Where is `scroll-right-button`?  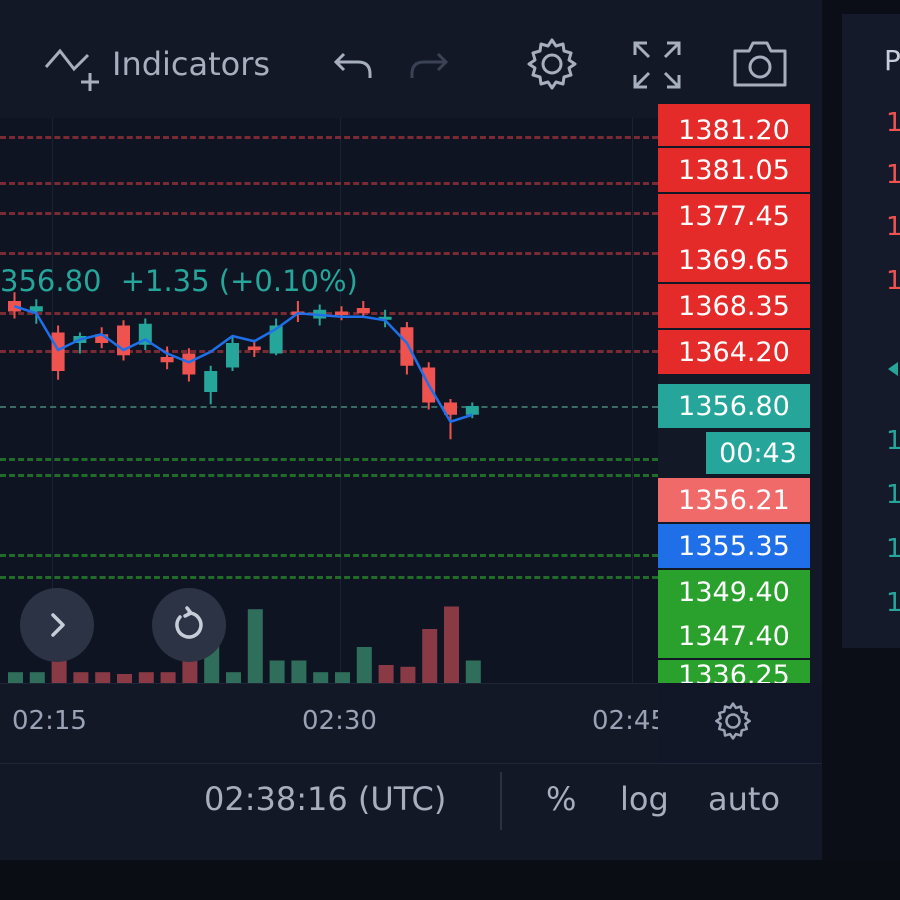
scroll-right-button is located at coordinates (57, 625).